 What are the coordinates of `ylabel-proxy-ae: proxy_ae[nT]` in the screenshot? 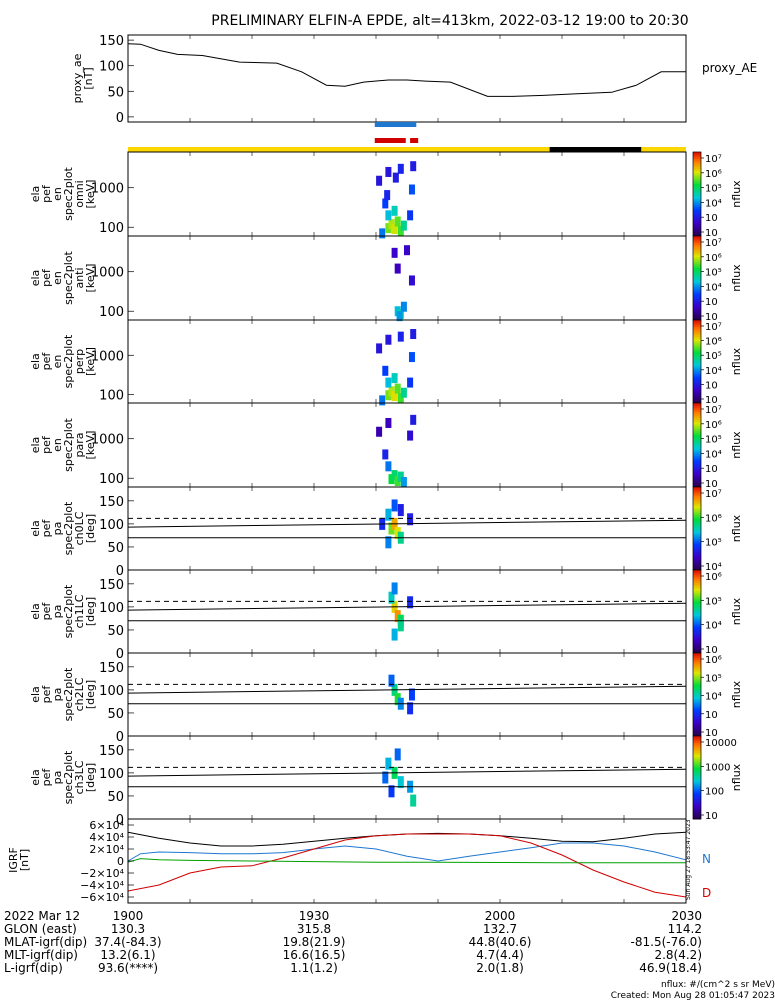 It's located at (83, 78).